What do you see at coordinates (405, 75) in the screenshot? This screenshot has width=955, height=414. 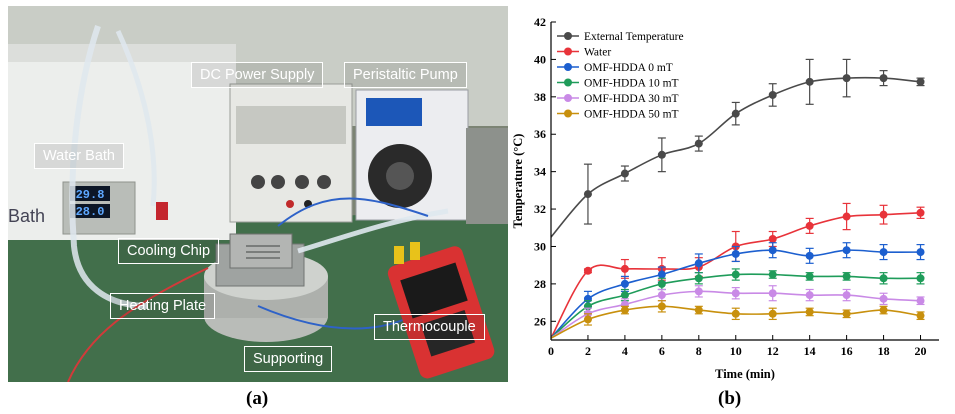 I see `callout-peristaltic-pump: Peristaltic Pump` at bounding box center [405, 75].